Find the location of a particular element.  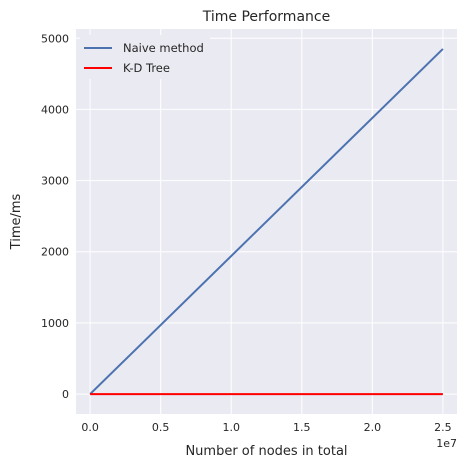

x-tick-label: 0.5 is located at coordinates (161, 427).